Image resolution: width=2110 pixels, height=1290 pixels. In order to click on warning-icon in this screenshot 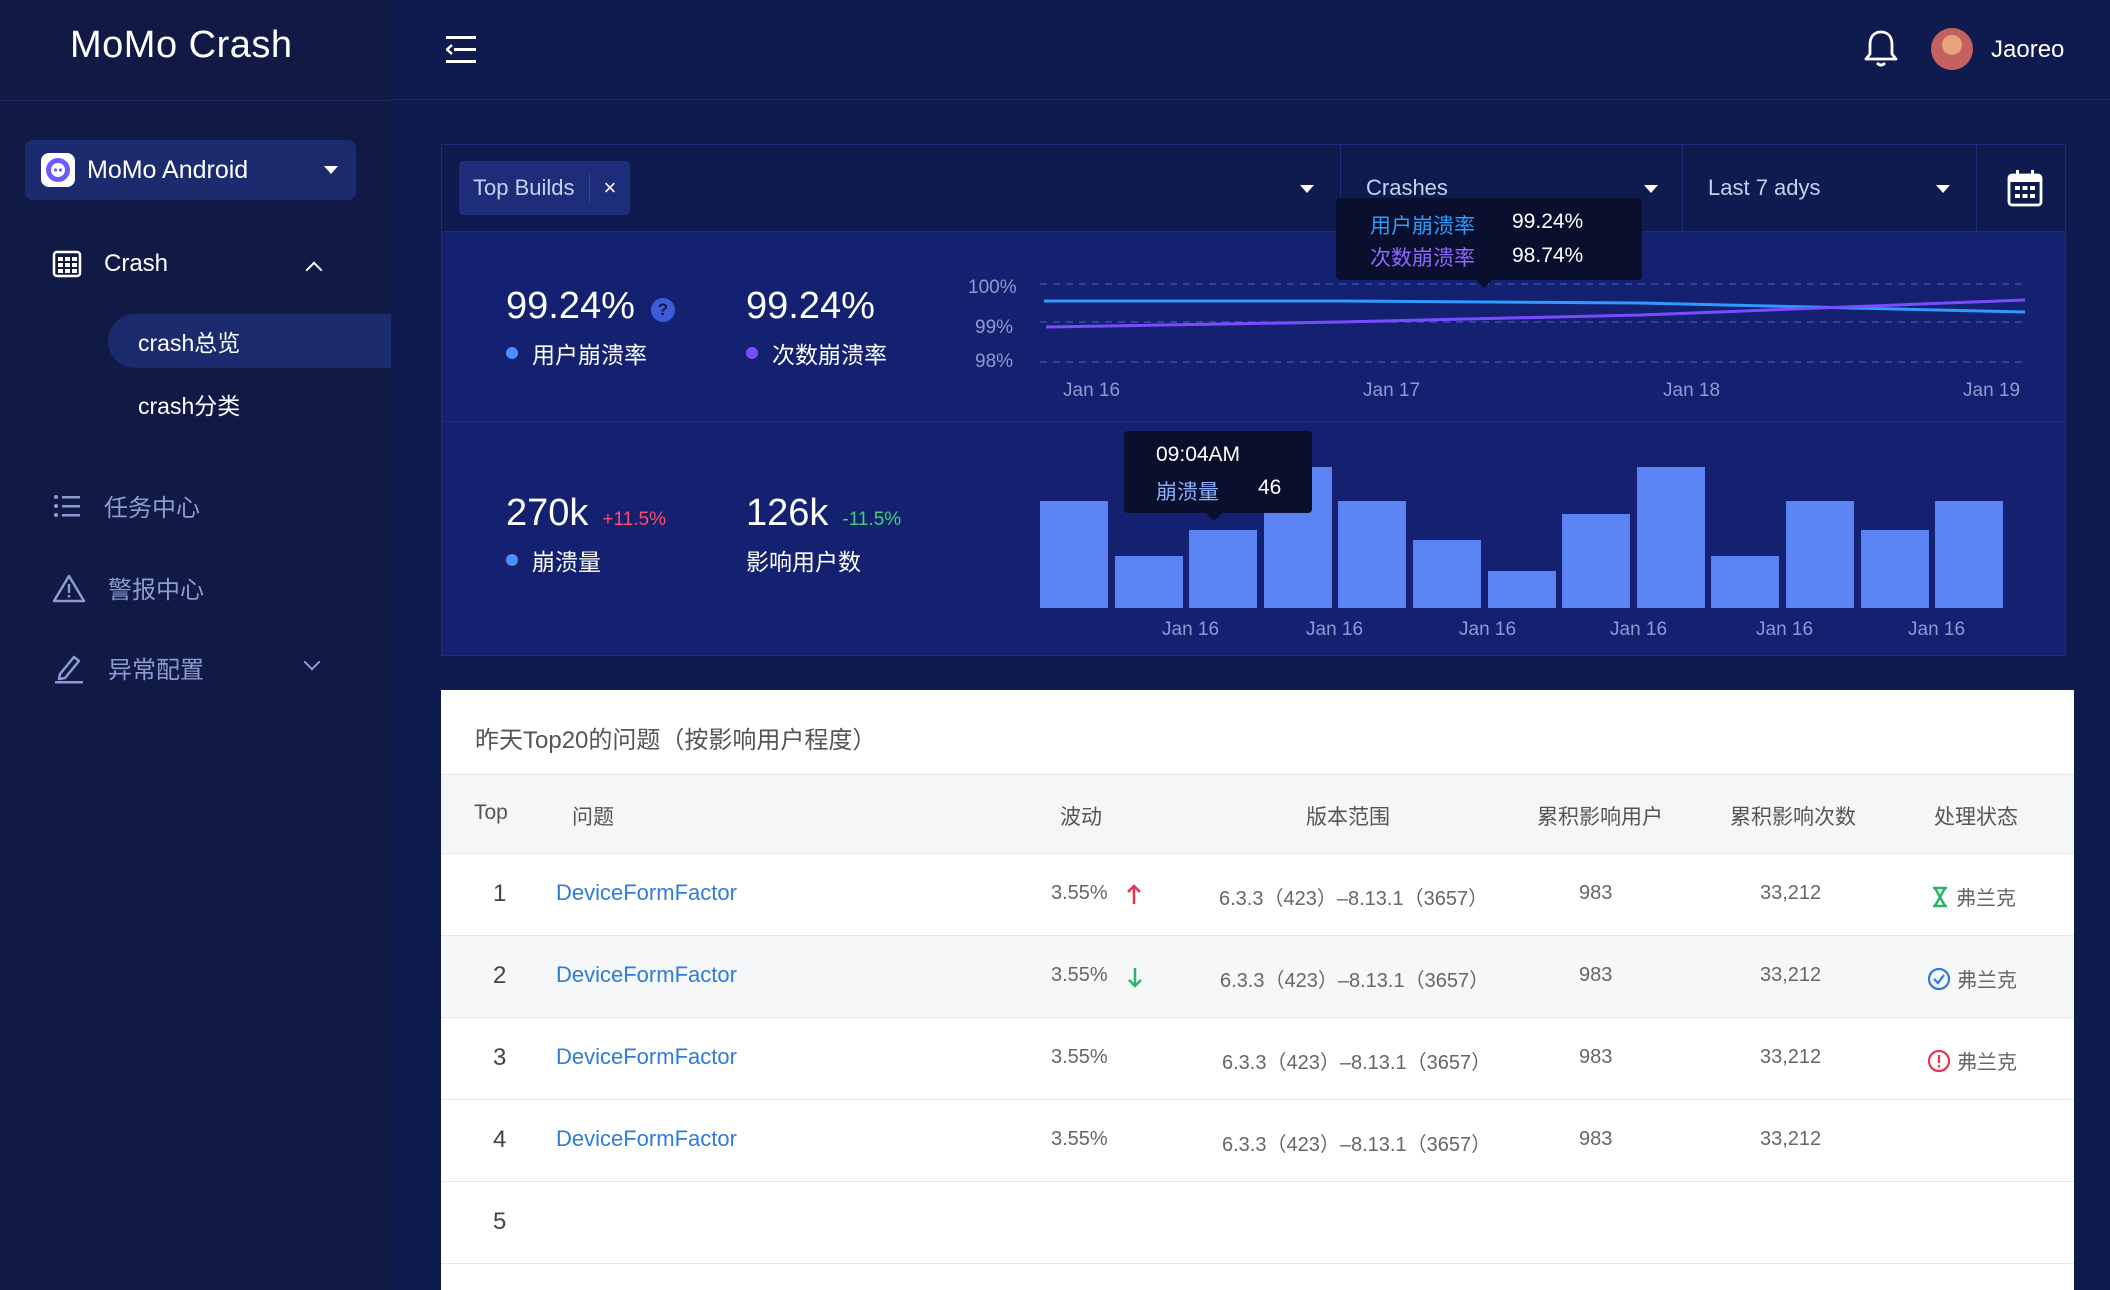, I will do `click(69, 588)`.